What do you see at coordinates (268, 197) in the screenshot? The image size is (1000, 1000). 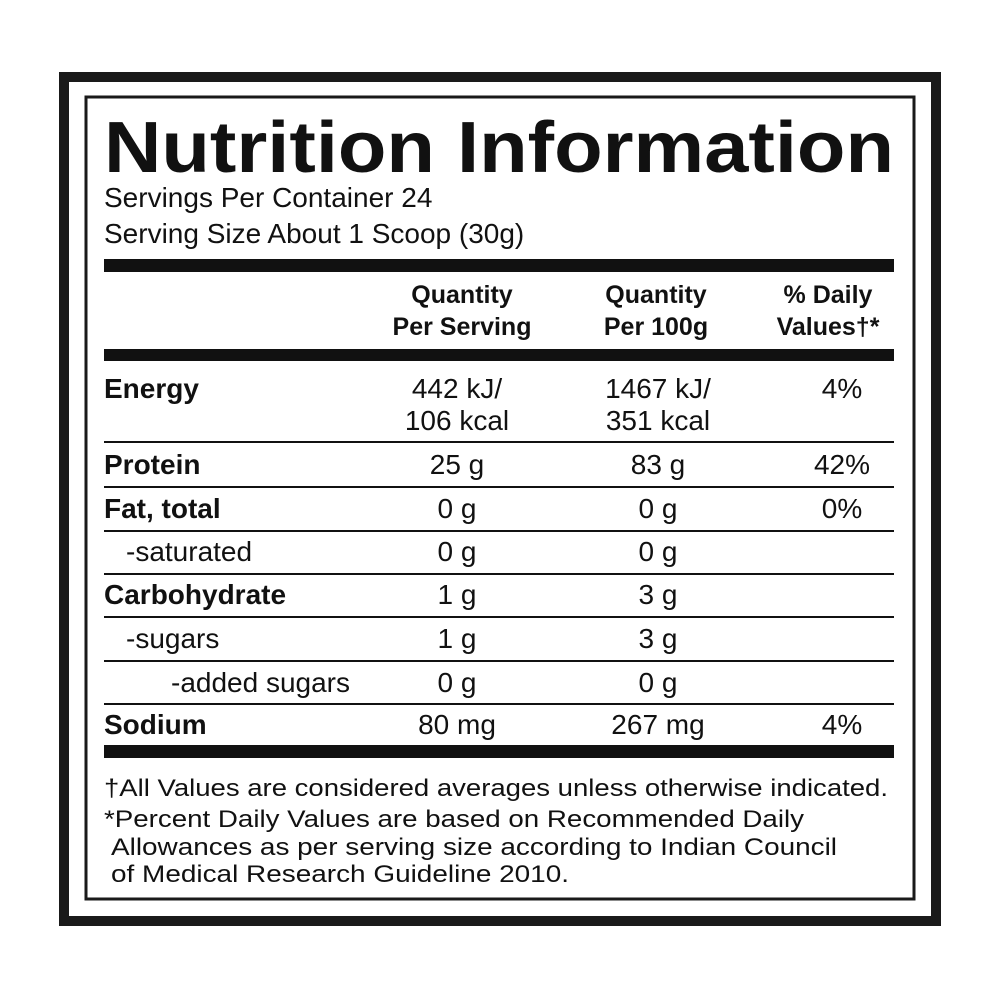 I see `servings-line: Servings Per Container 24` at bounding box center [268, 197].